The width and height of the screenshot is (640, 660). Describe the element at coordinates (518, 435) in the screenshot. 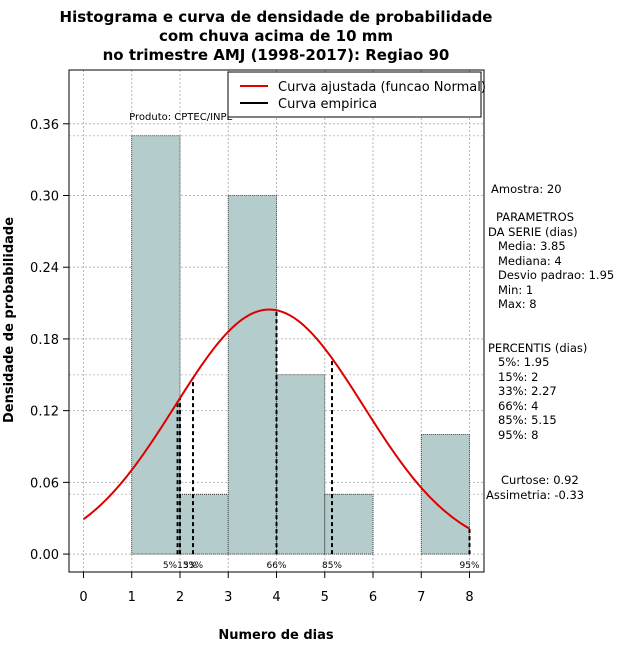

I see `percentil-95: 95%: 8` at that location.